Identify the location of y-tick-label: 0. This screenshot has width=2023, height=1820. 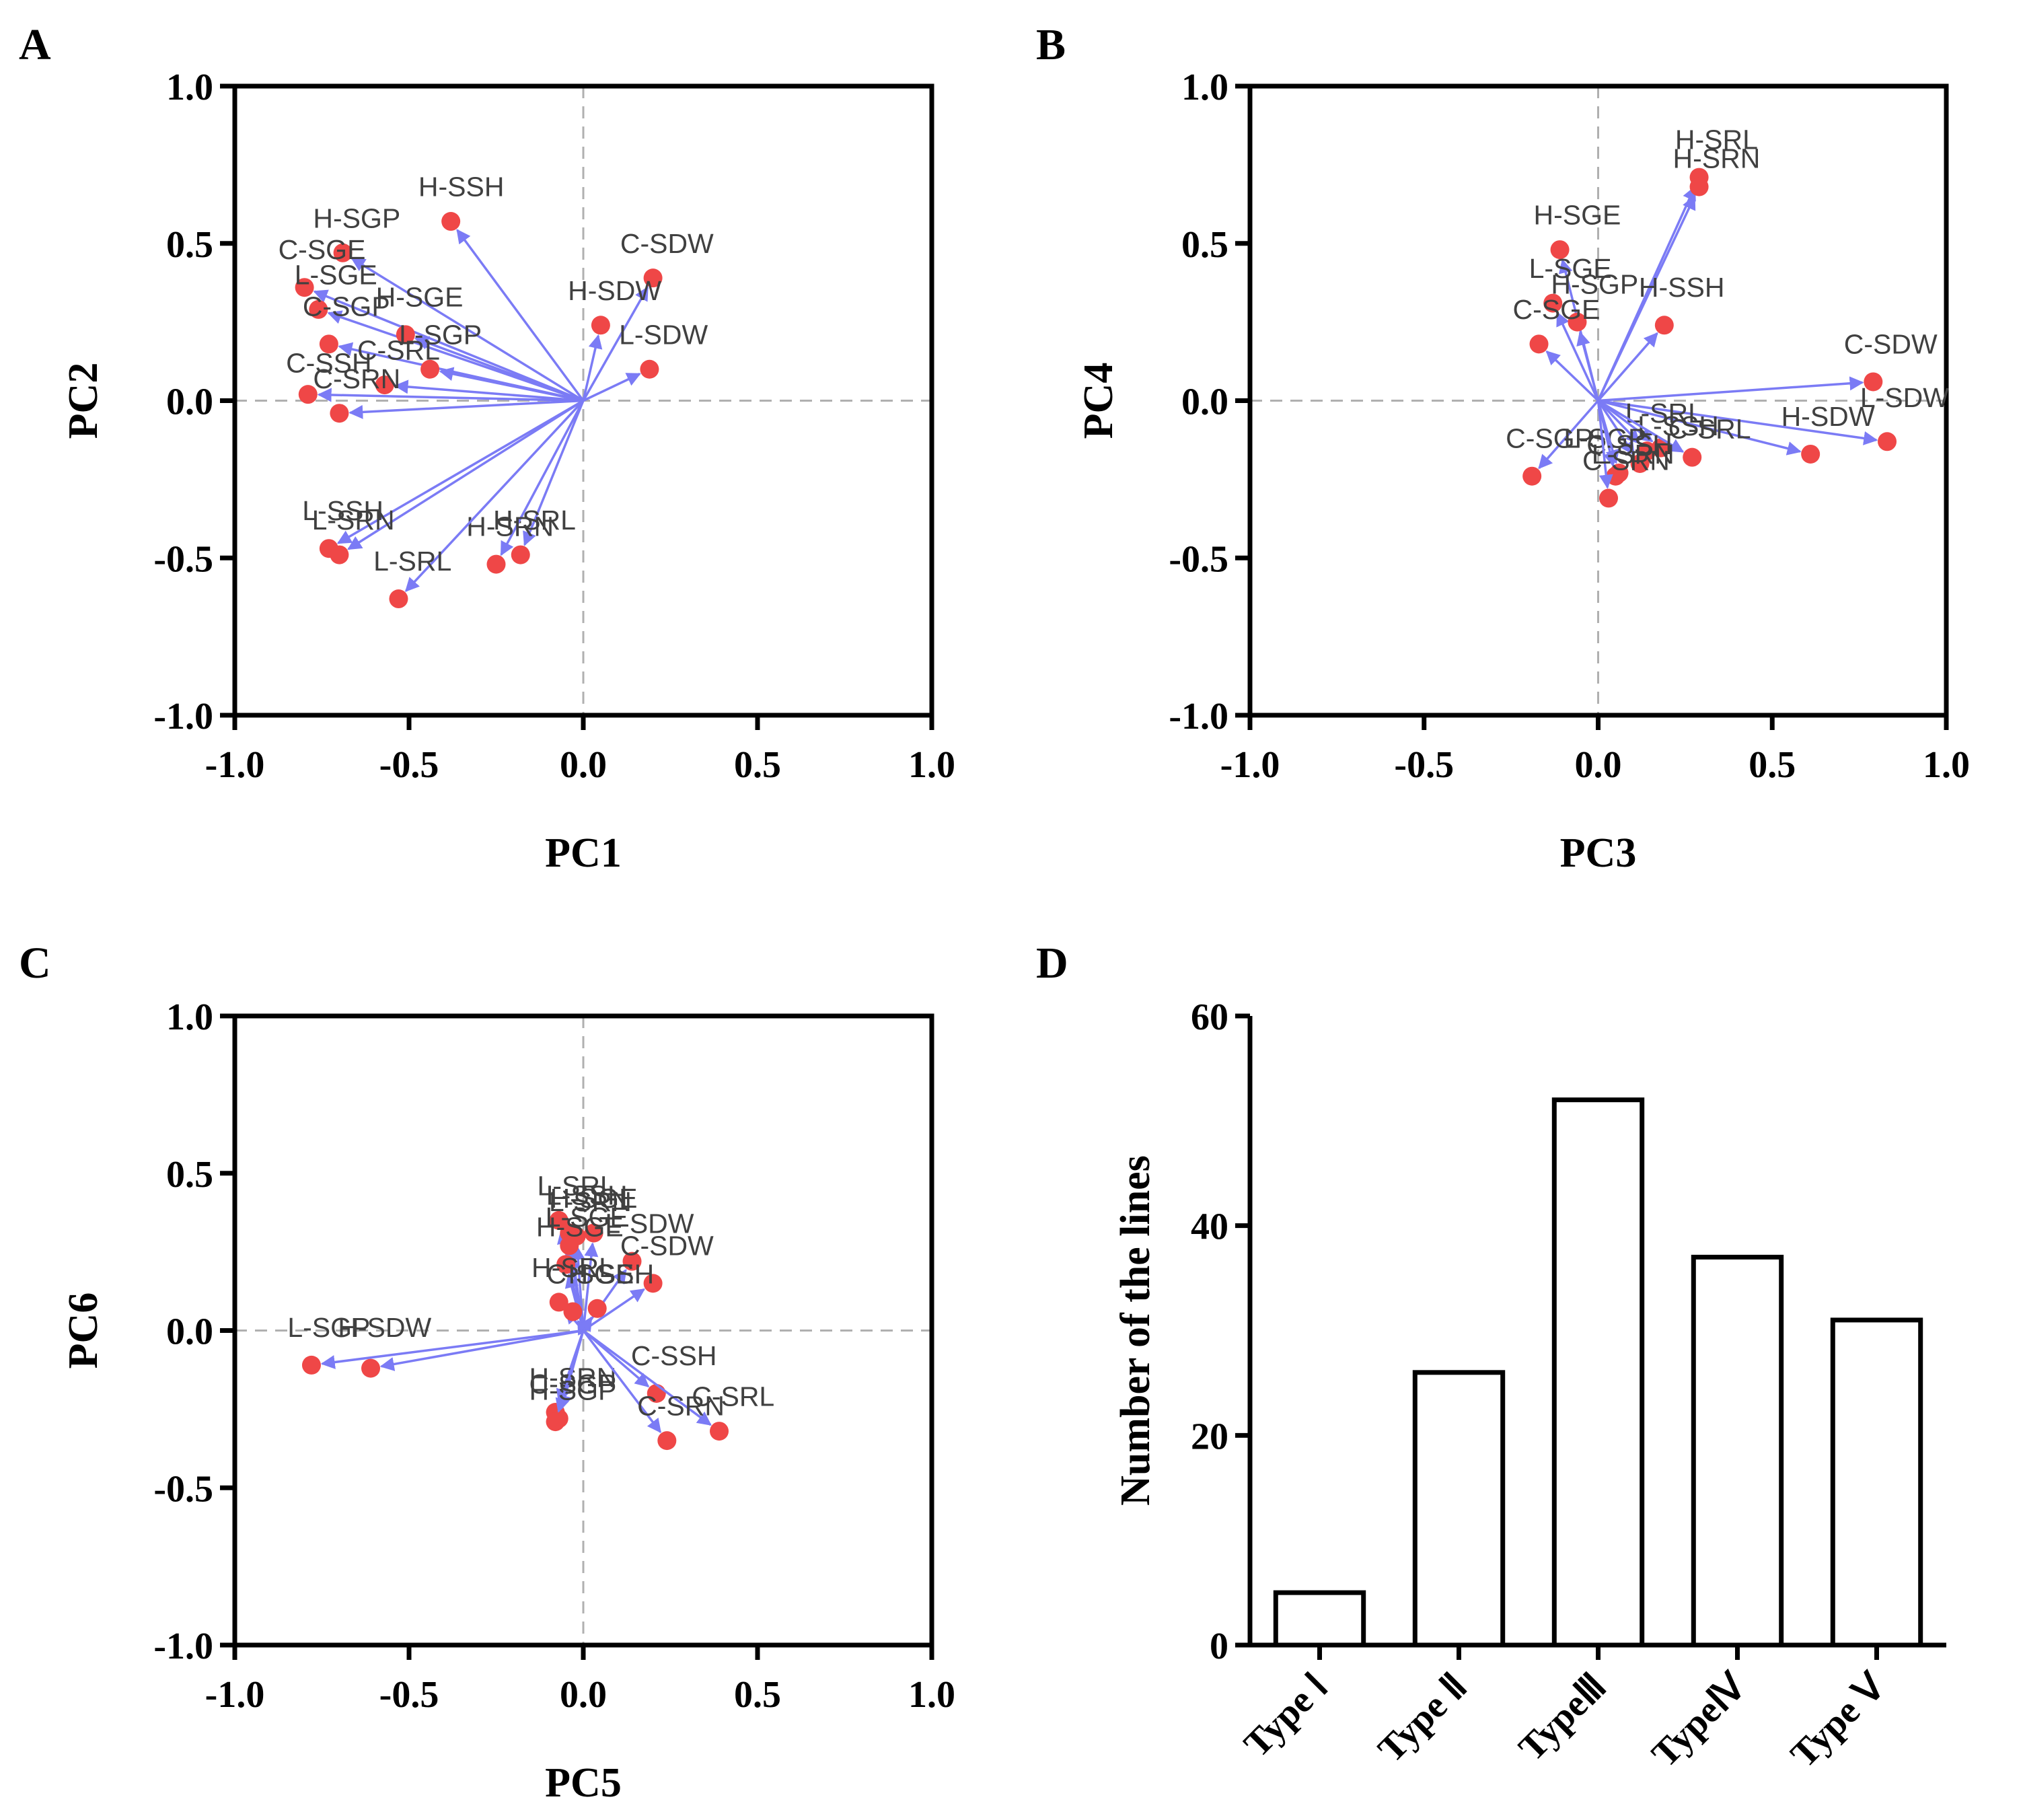
(1219, 1646).